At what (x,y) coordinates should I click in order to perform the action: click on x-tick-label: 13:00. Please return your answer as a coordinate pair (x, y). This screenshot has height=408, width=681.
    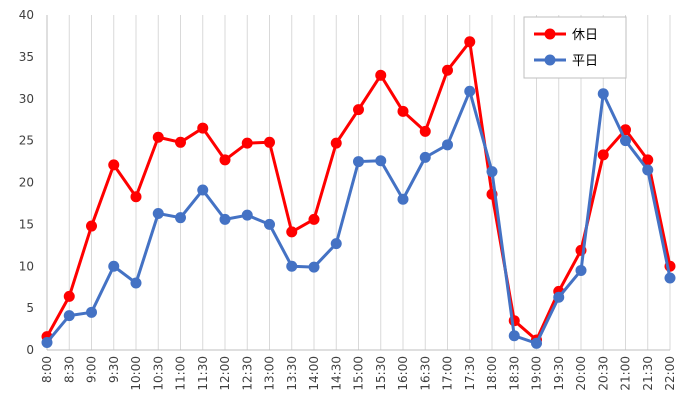
    Looking at the image, I should click on (270, 373).